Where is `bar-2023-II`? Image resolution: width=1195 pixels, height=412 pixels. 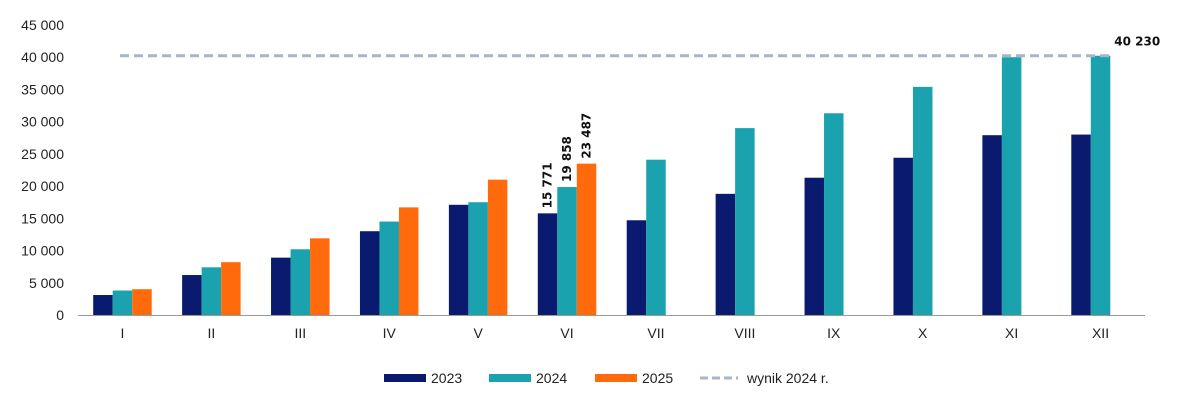 bar-2023-II is located at coordinates (192, 295).